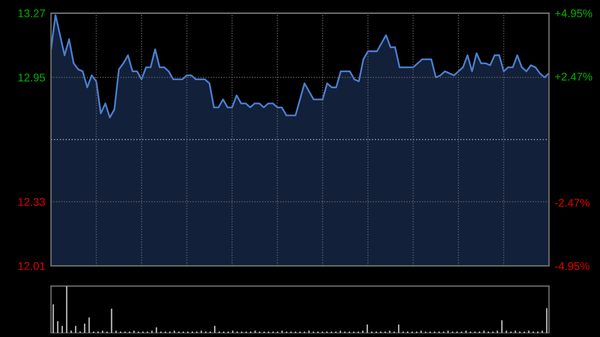  Describe the element at coordinates (572, 202) in the screenshot. I see `y2-tick-label: -2.47%` at that location.